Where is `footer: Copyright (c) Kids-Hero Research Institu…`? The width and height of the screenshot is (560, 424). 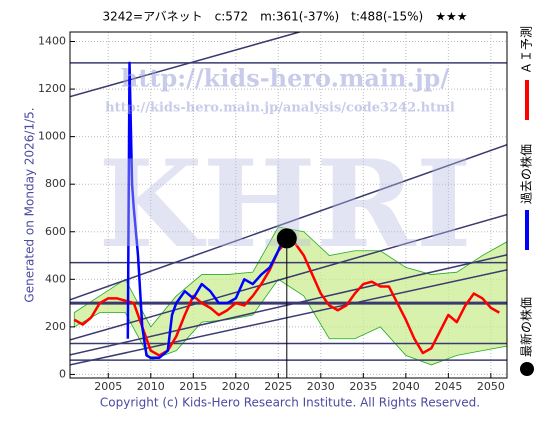 footer: Copyright (c) Kids-Hero Research Institu… is located at coordinates (290, 403).